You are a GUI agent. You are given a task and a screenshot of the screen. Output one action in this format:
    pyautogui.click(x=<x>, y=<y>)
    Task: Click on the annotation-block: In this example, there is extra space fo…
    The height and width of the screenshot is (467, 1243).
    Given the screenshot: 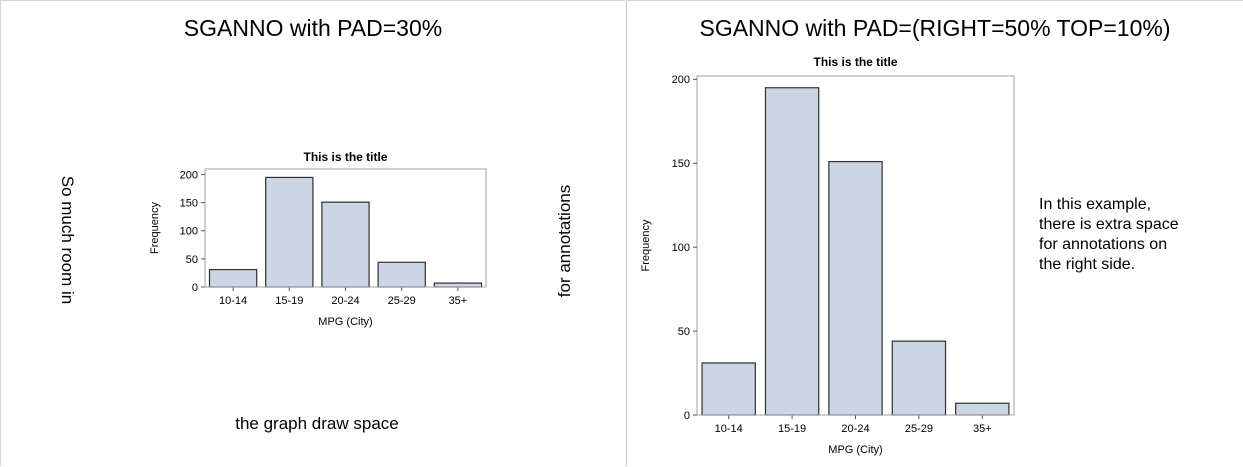 What is the action you would take?
    pyautogui.click(x=1109, y=235)
    